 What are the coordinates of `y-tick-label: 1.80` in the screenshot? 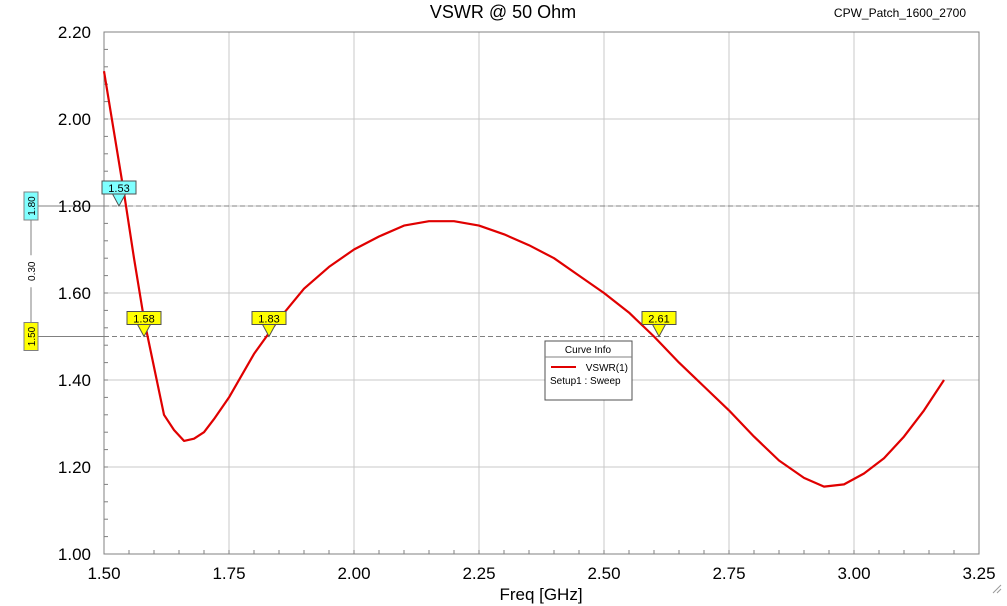 It's located at (74, 206).